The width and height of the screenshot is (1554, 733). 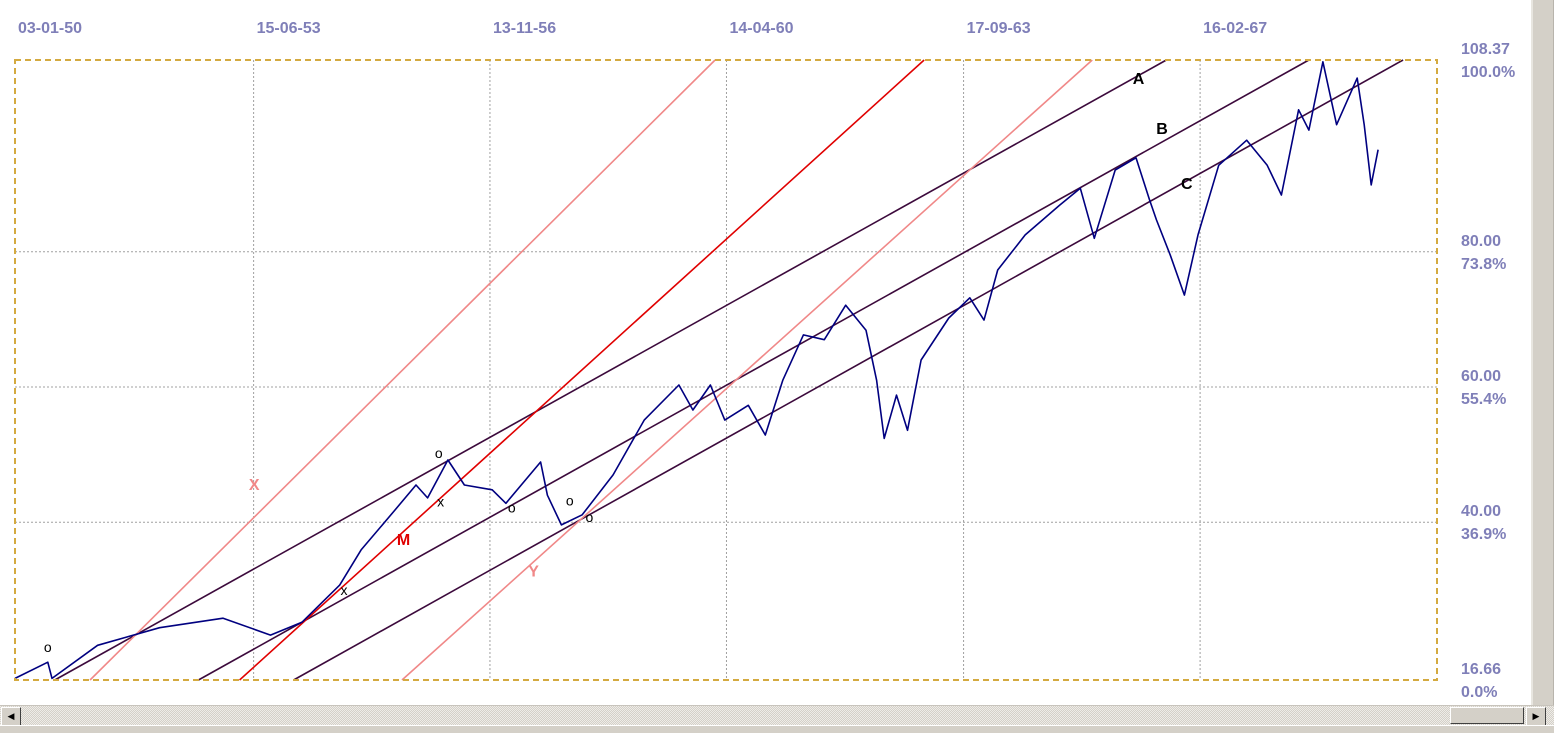 What do you see at coordinates (533, 571) in the screenshot?
I see `annotation-label: Y` at bounding box center [533, 571].